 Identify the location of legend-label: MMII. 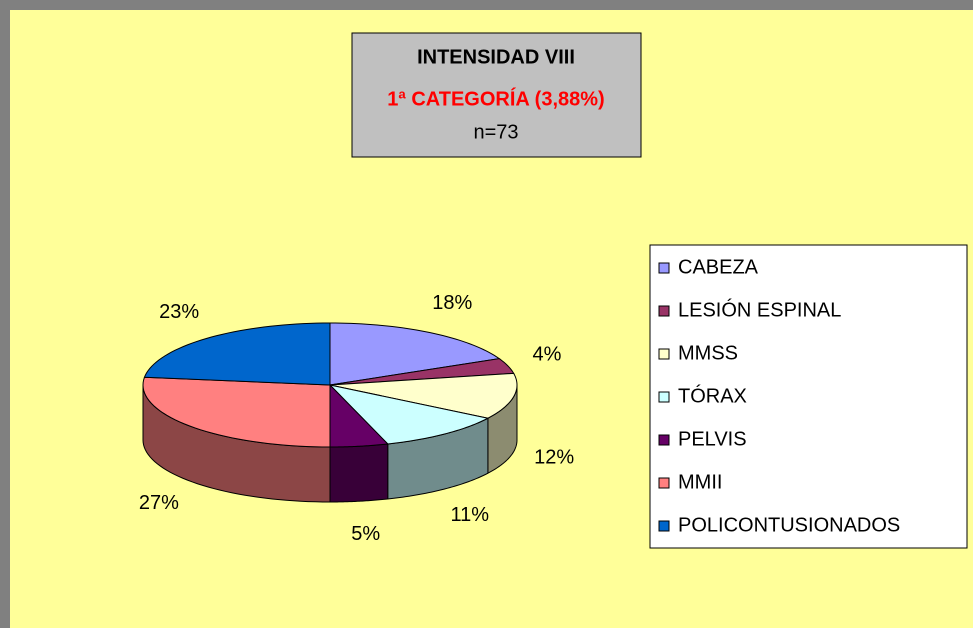
(700, 482).